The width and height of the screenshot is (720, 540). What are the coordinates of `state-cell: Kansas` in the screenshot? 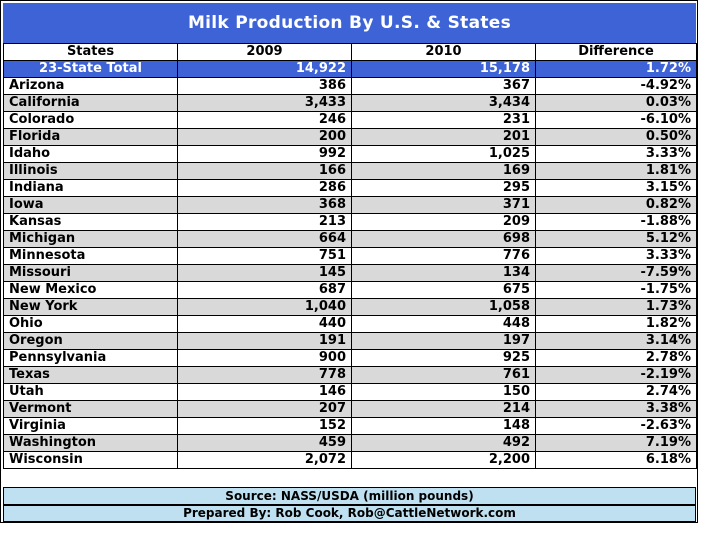 It's located at (90, 222).